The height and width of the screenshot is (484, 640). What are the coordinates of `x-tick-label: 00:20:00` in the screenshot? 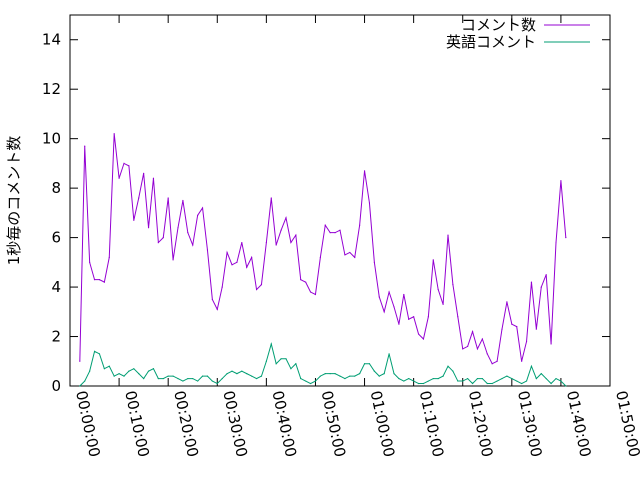 It's located at (186, 424).